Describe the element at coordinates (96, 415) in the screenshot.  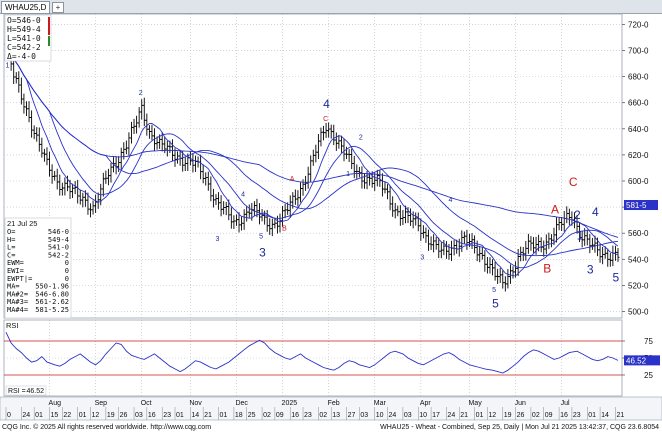
I see `day-label: 12` at that location.